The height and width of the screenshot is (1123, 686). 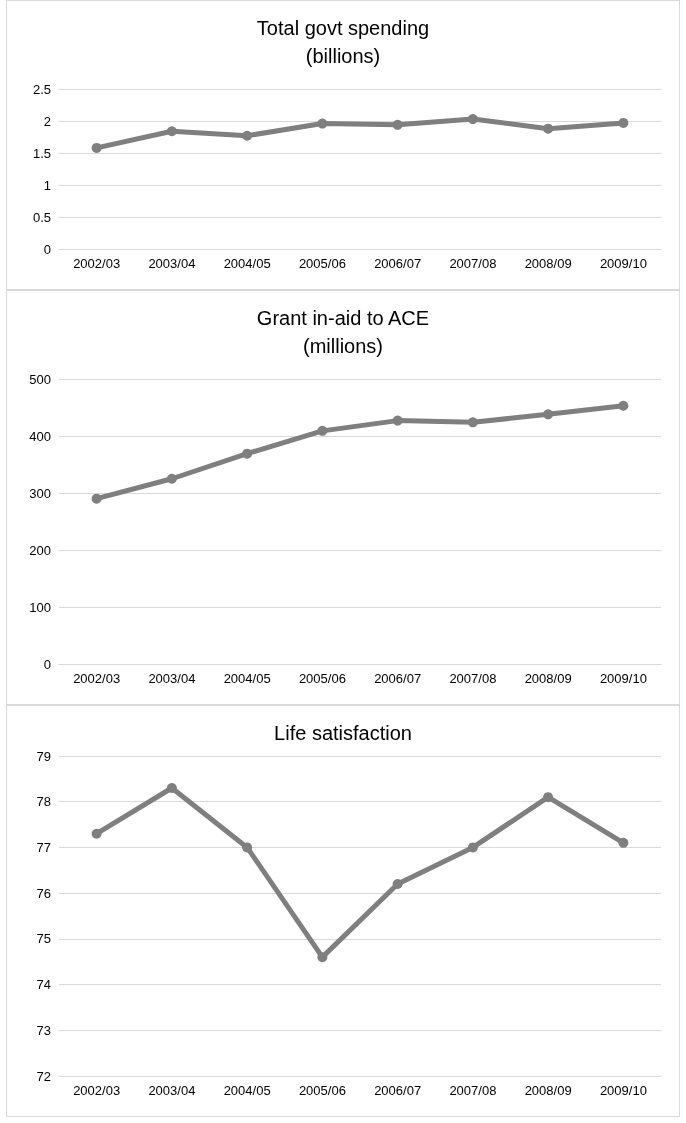 I want to click on chart-title: Grant in-aid to ACE (millions), so click(x=343, y=332).